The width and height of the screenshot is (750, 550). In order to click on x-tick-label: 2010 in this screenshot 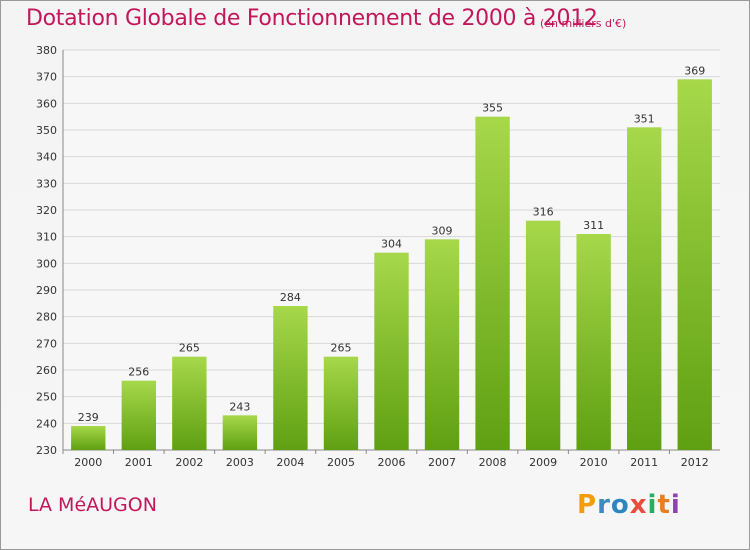, I will do `click(594, 462)`.